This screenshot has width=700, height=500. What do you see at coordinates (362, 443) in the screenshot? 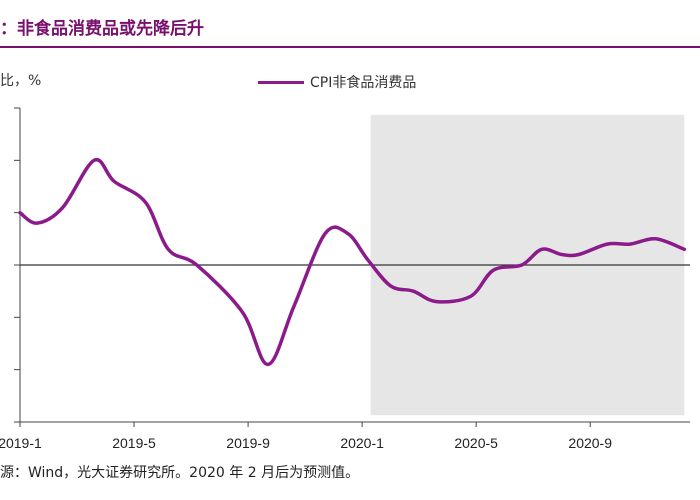
I see `x-tick-label: 2020-1` at bounding box center [362, 443].